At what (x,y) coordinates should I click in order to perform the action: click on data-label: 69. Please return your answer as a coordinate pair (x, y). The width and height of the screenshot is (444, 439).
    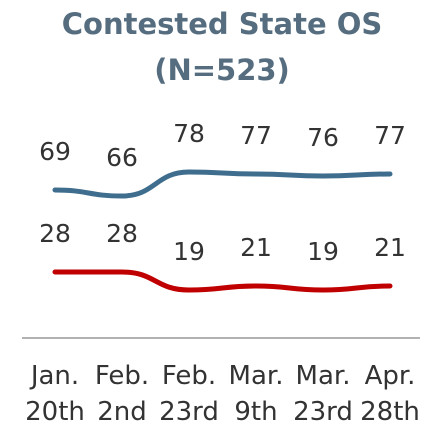
    Looking at the image, I should click on (55, 151).